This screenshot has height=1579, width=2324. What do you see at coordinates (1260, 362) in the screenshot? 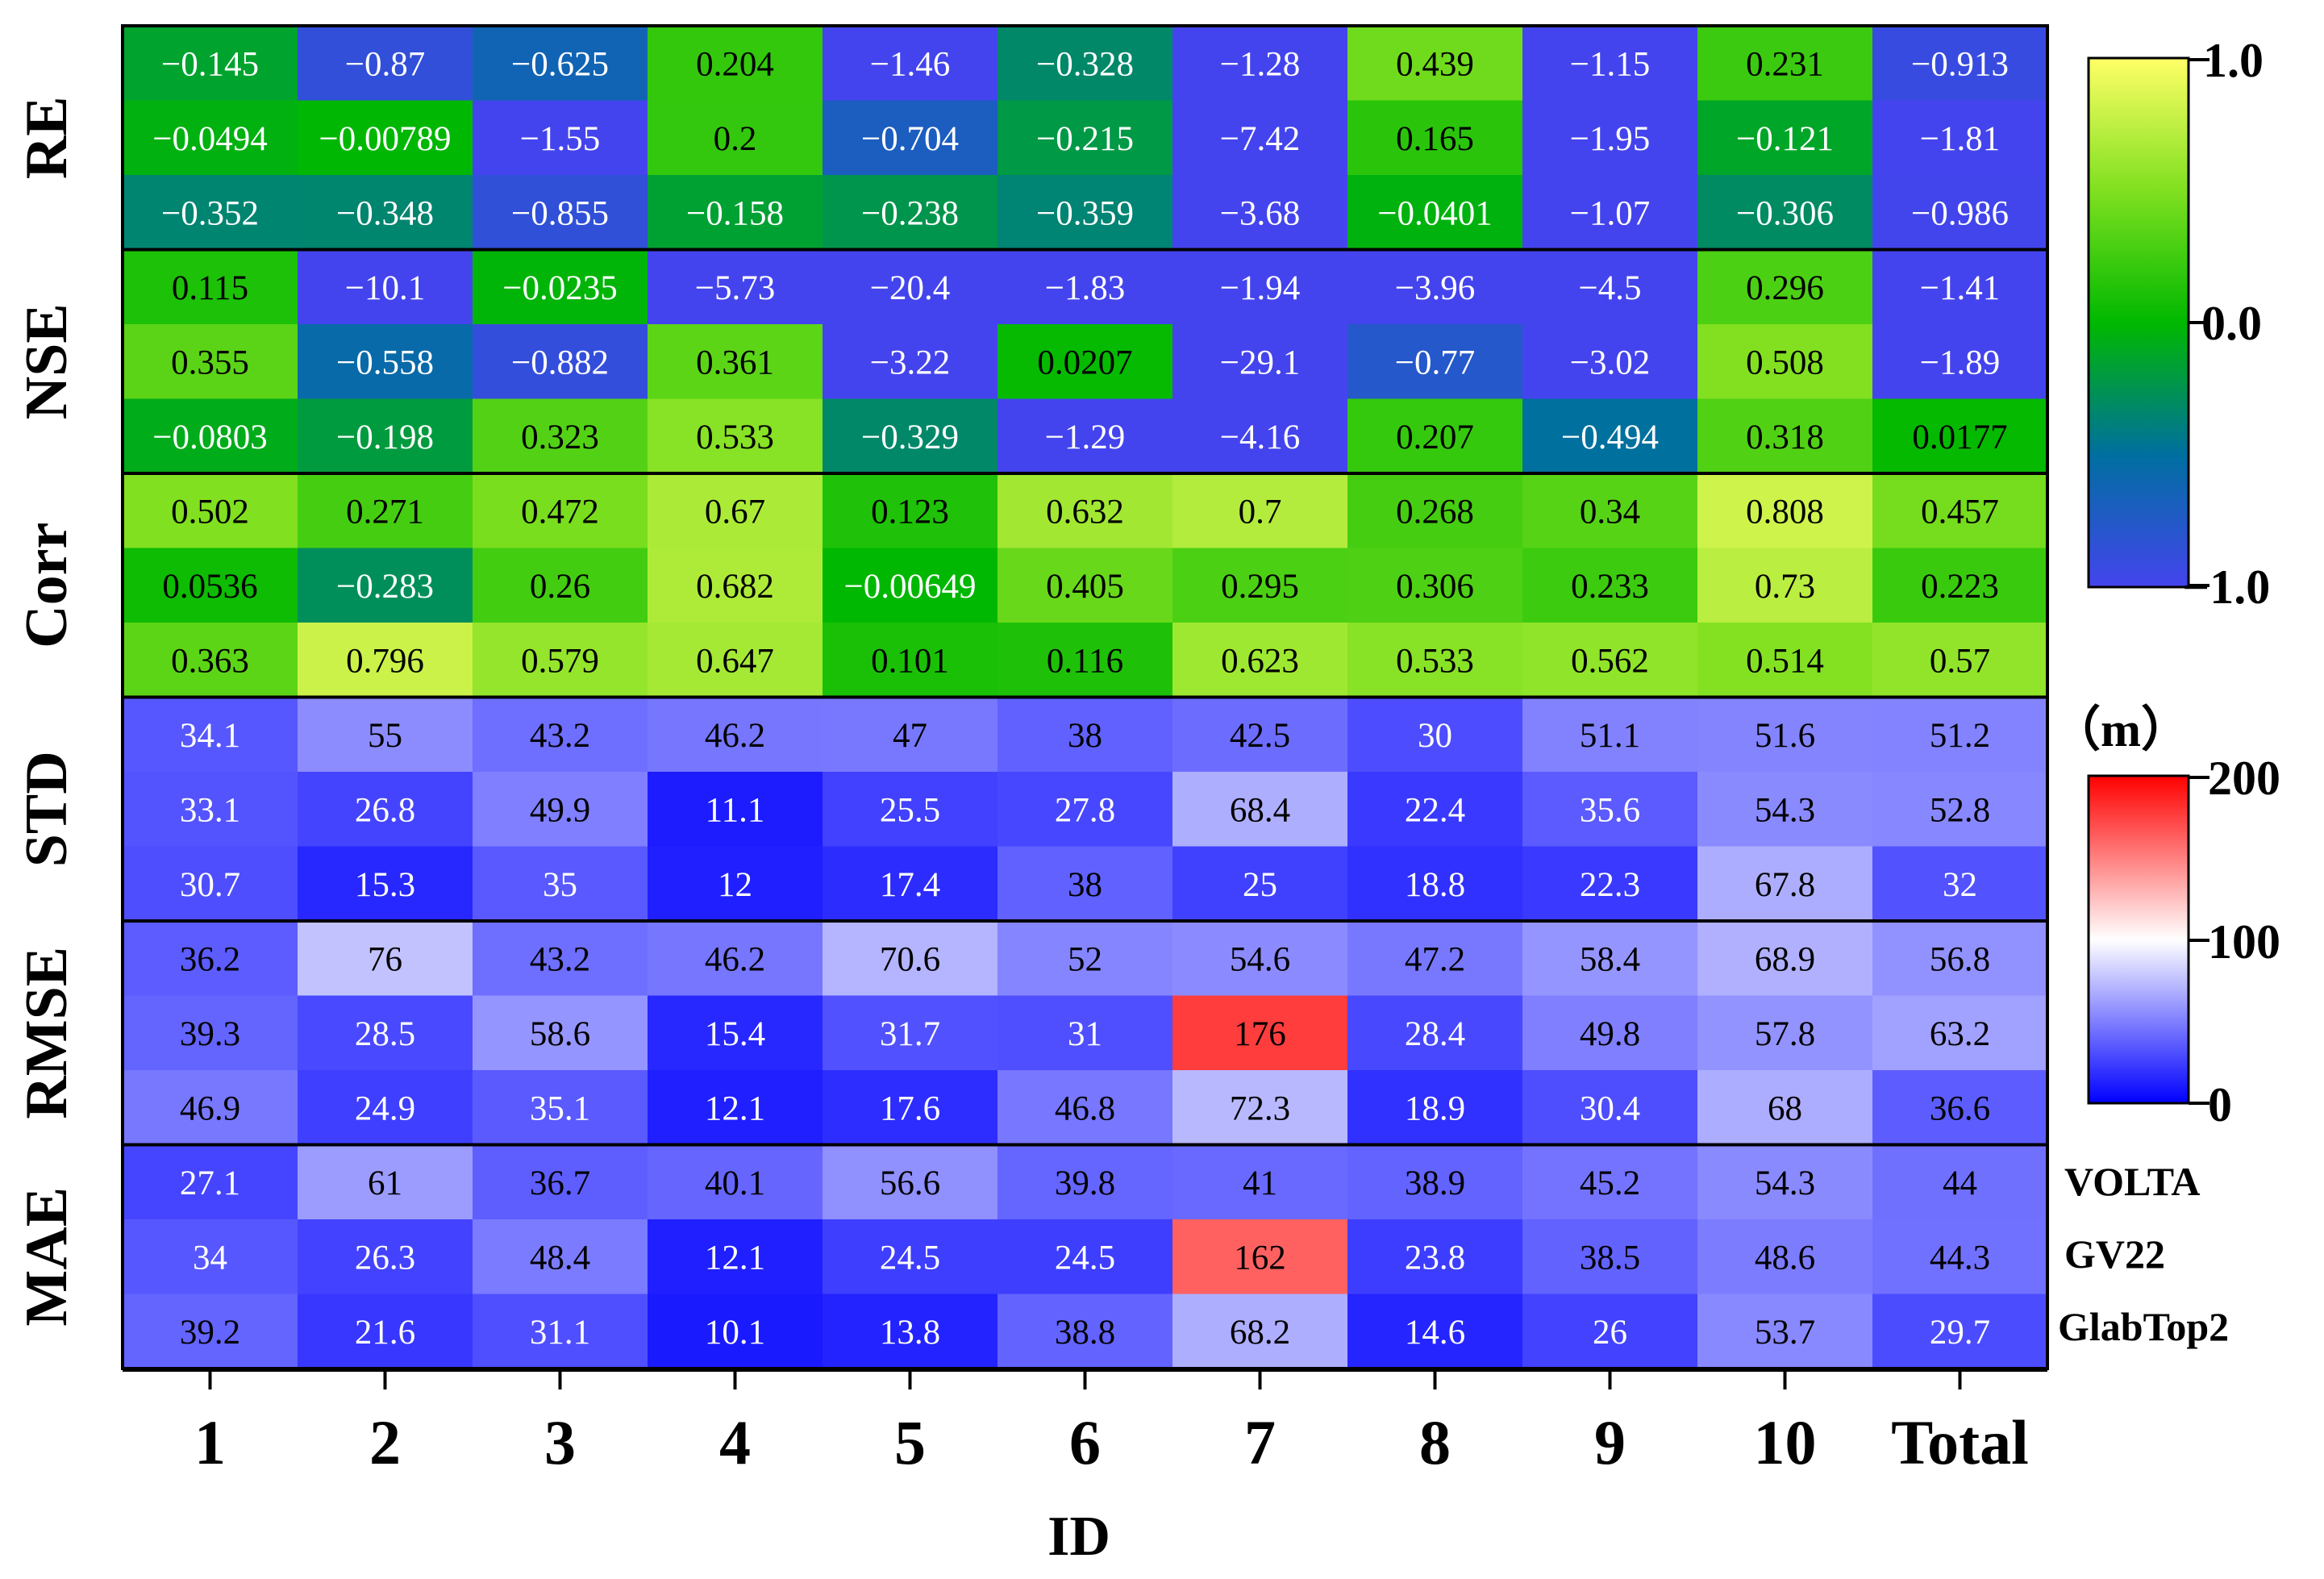
I see `cell-value-label: −29.1` at bounding box center [1260, 362].